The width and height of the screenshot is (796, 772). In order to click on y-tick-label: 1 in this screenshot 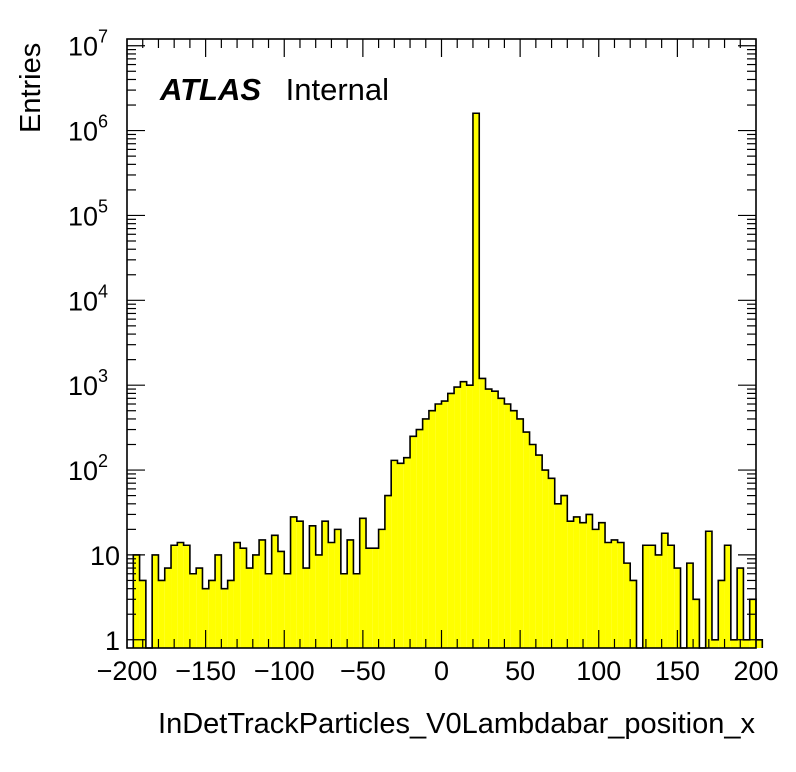, I will do `click(112, 641)`.